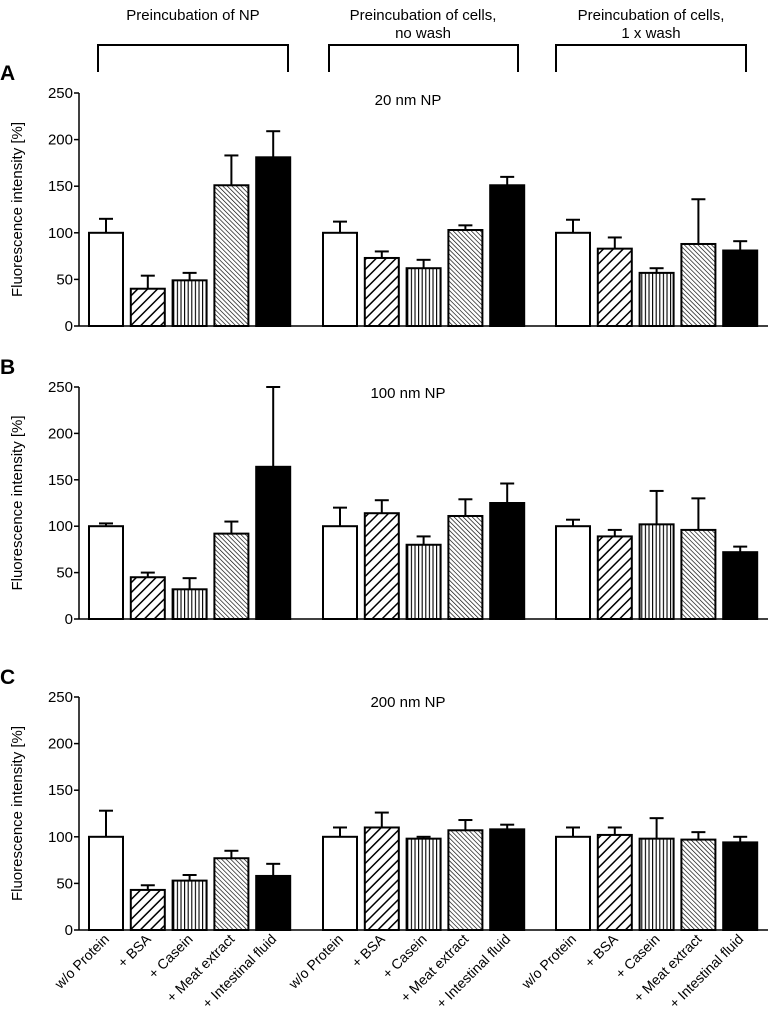 This screenshot has width=769, height=1024. What do you see at coordinates (407, 702) in the screenshot?
I see `panel-title: 200 nm NP` at bounding box center [407, 702].